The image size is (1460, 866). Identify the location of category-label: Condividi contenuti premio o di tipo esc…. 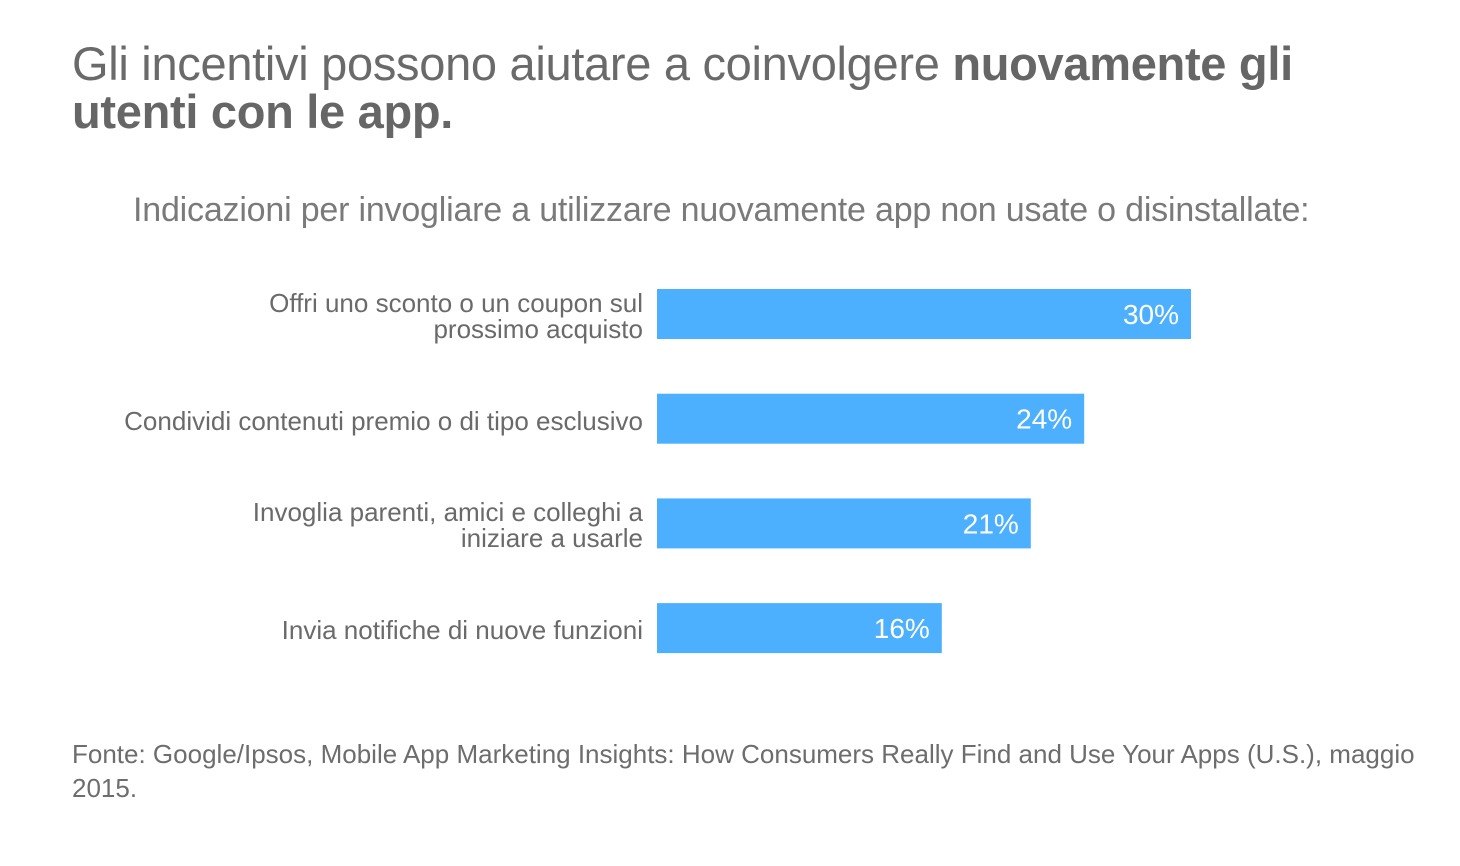
(343, 421).